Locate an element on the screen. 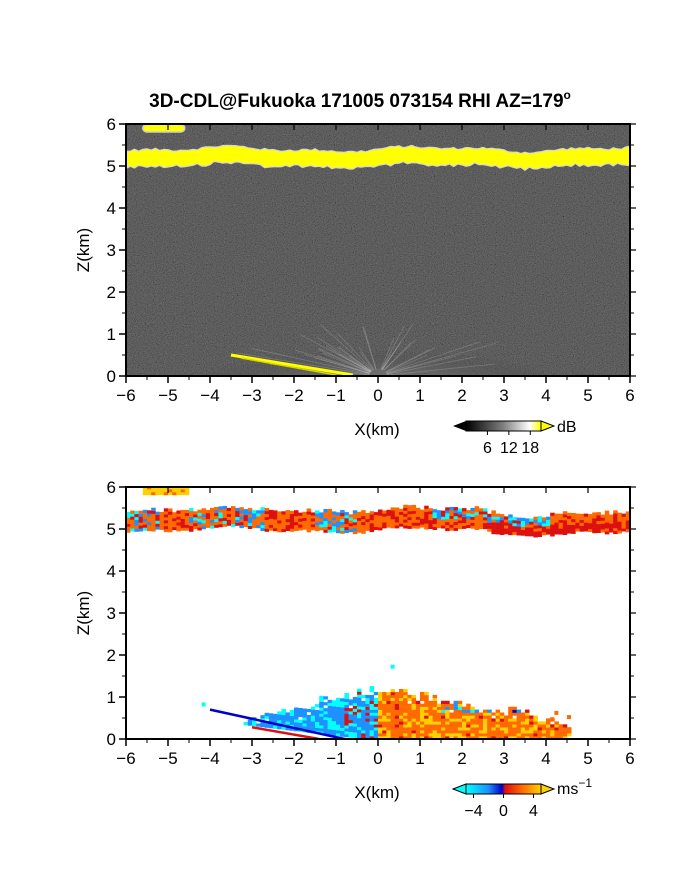 This screenshot has height=880, width=680. backscatter-colorbar-bar is located at coordinates (503, 426).